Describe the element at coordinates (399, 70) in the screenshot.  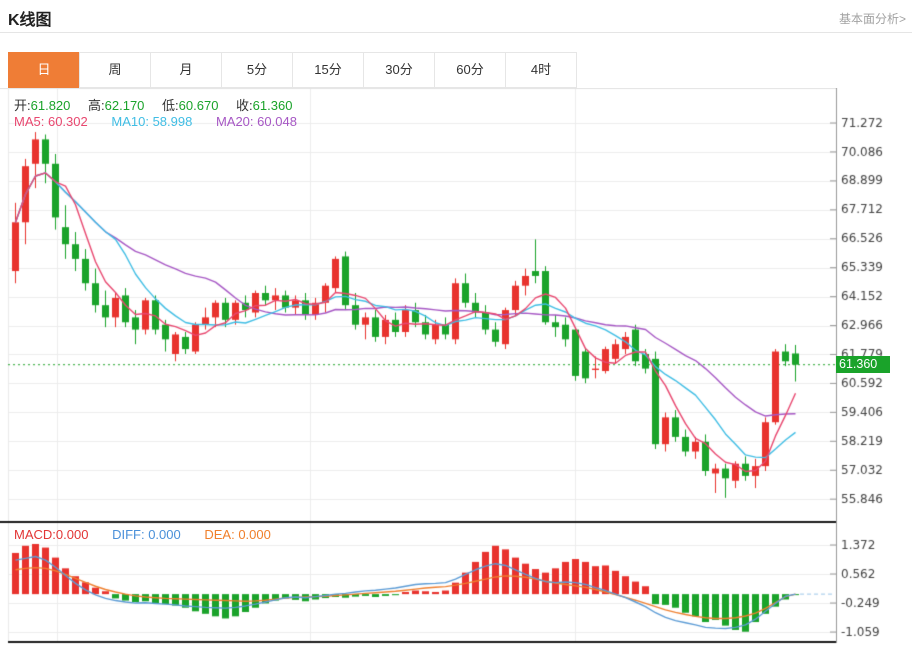
I see `tab-30min: 30分` at that location.